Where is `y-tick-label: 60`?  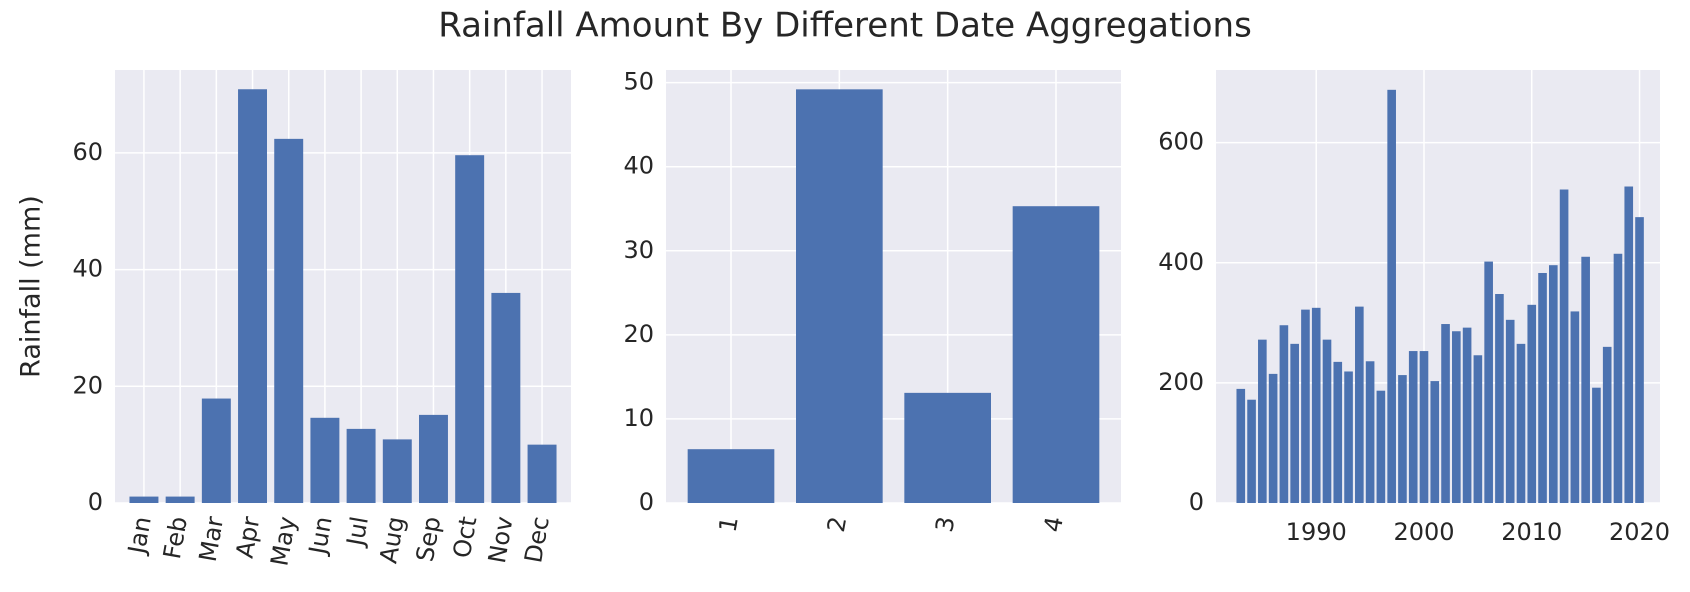
y-tick-label: 60 is located at coordinates (87, 152).